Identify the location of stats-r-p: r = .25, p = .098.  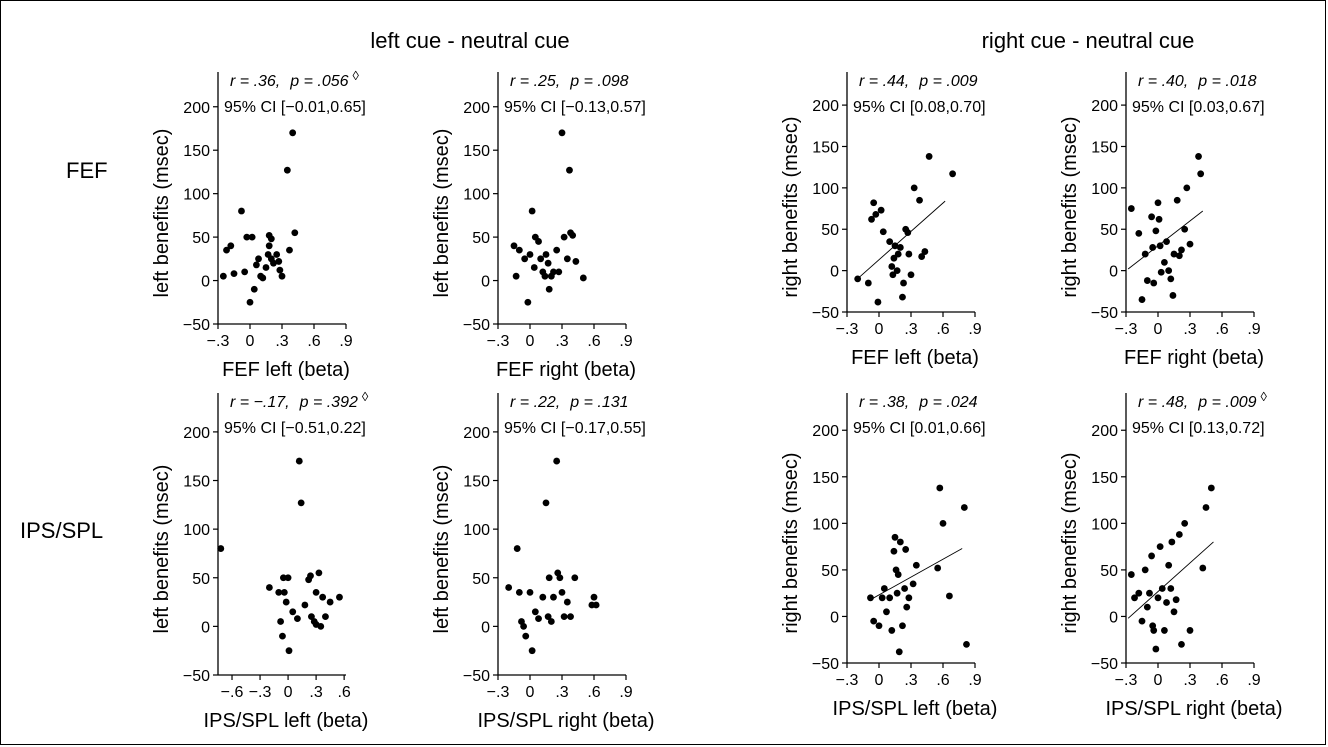
(569, 81).